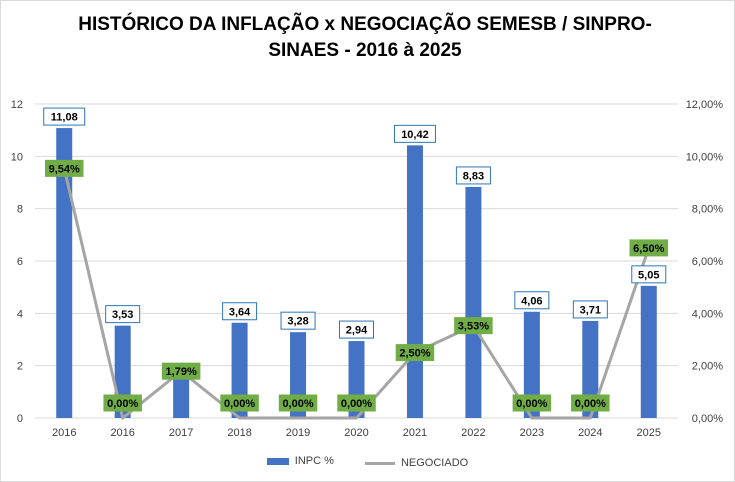  Describe the element at coordinates (20, 419) in the screenshot. I see `left-tick-label: 0` at that location.